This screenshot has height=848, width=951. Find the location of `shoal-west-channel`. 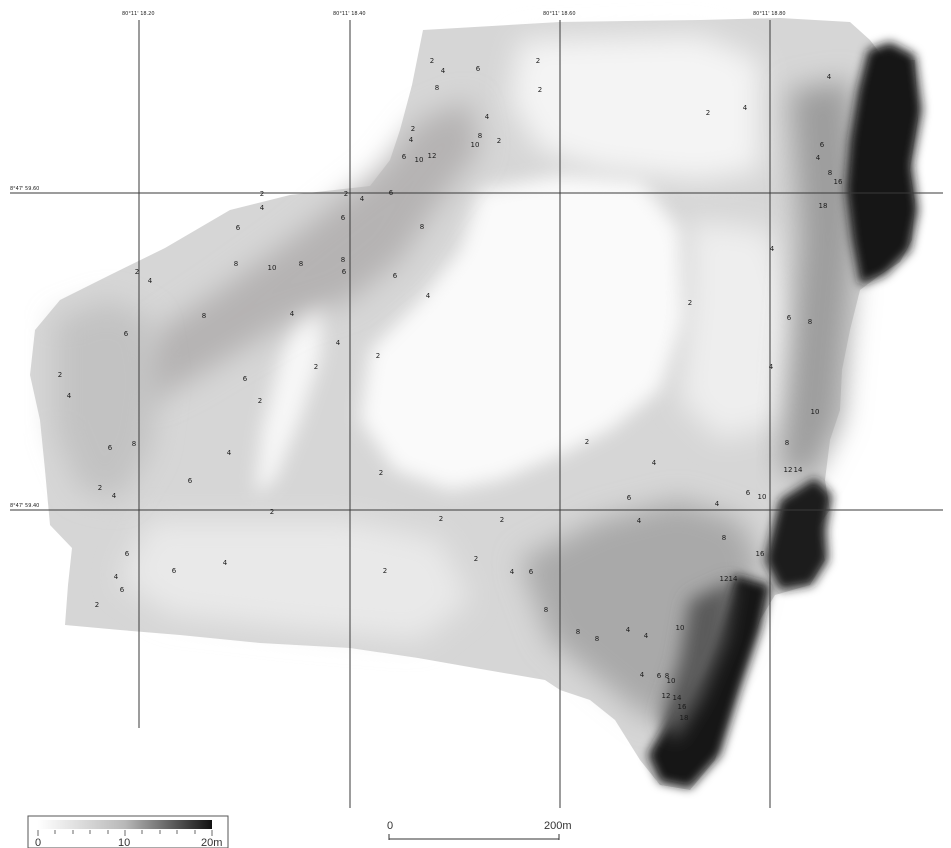

shoal-west-channel is located at coordinates (290, 395).